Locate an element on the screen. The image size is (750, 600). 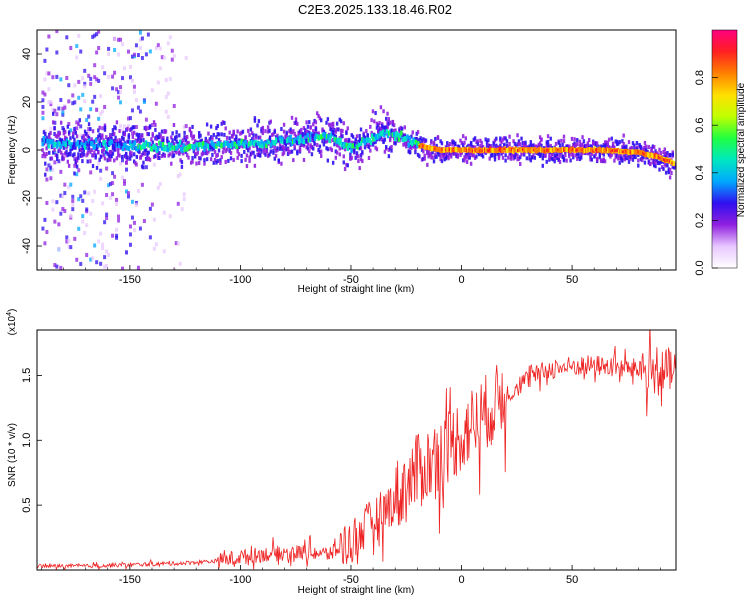
x-tick-label: 0 is located at coordinates (461, 580).